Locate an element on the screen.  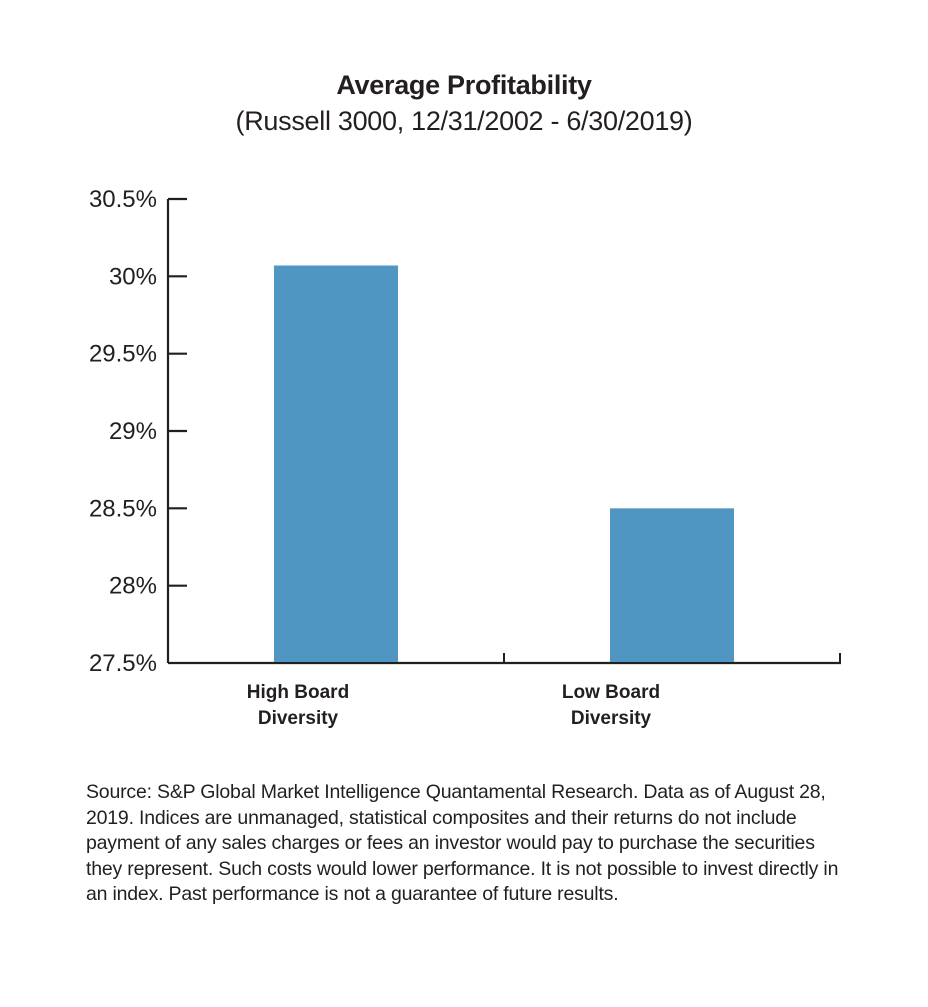
y-tick-label: 30.5% is located at coordinates (123, 199).